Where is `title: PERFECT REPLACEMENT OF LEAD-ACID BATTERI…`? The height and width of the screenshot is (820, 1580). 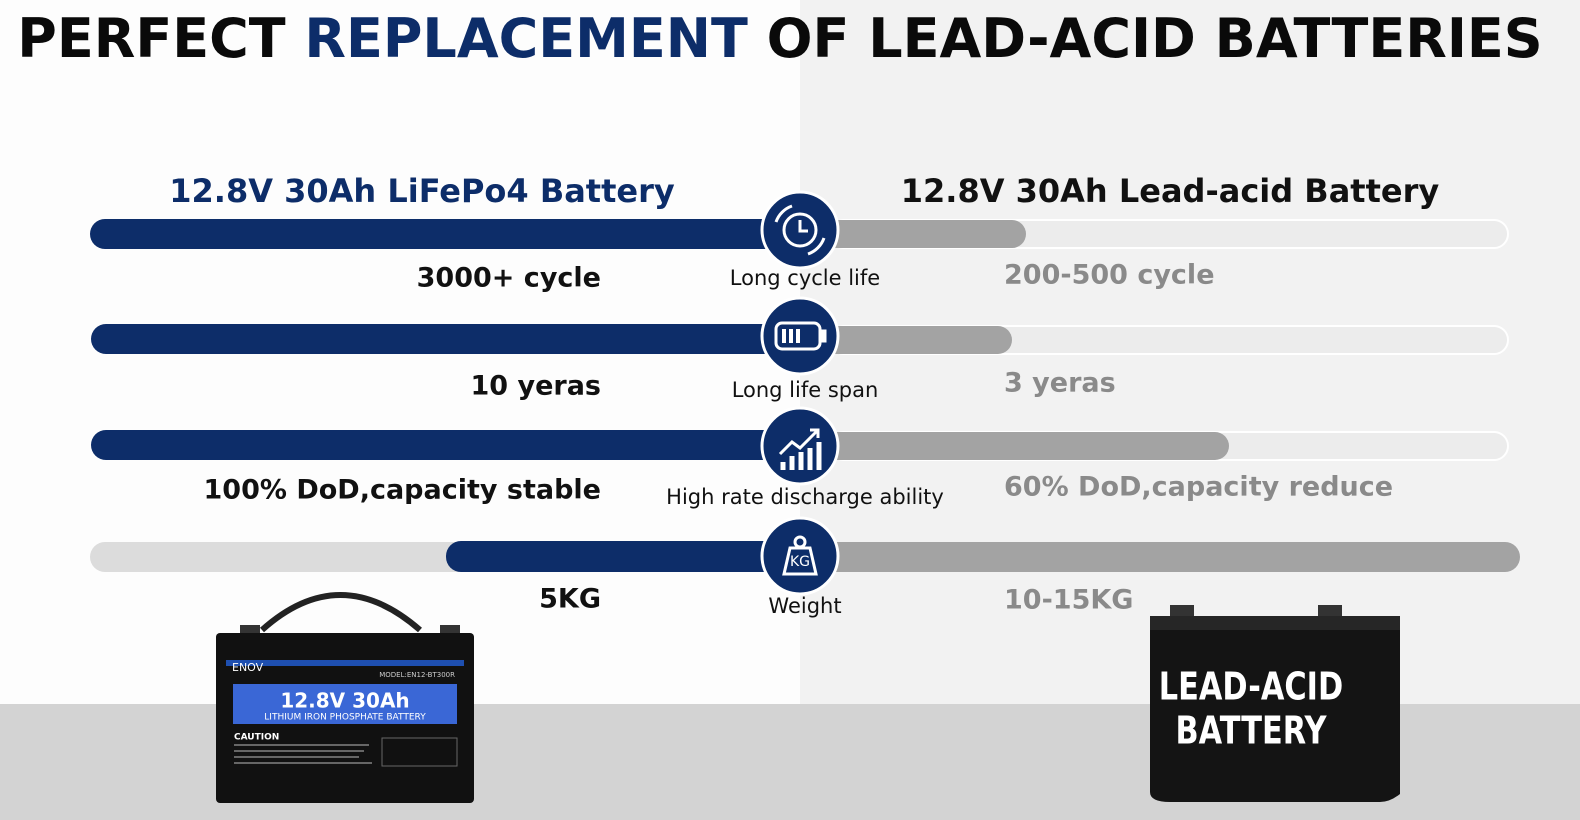 title: PERFECT REPLACEMENT OF LEAD-ACID BATTERI… is located at coordinates (779, 38).